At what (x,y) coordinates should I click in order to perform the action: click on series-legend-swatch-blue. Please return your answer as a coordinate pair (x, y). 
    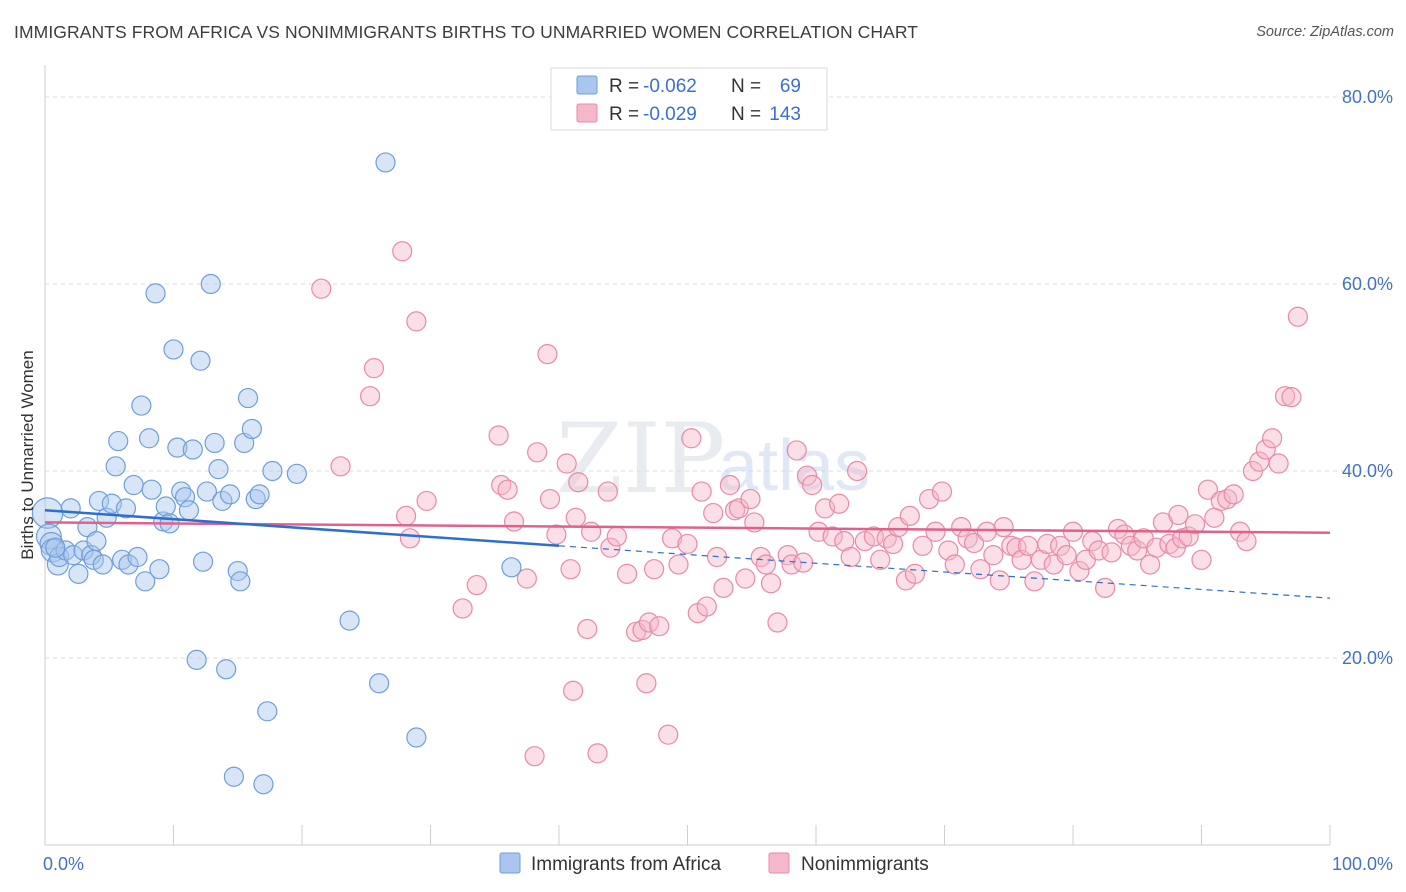
    Looking at the image, I should click on (510, 863).